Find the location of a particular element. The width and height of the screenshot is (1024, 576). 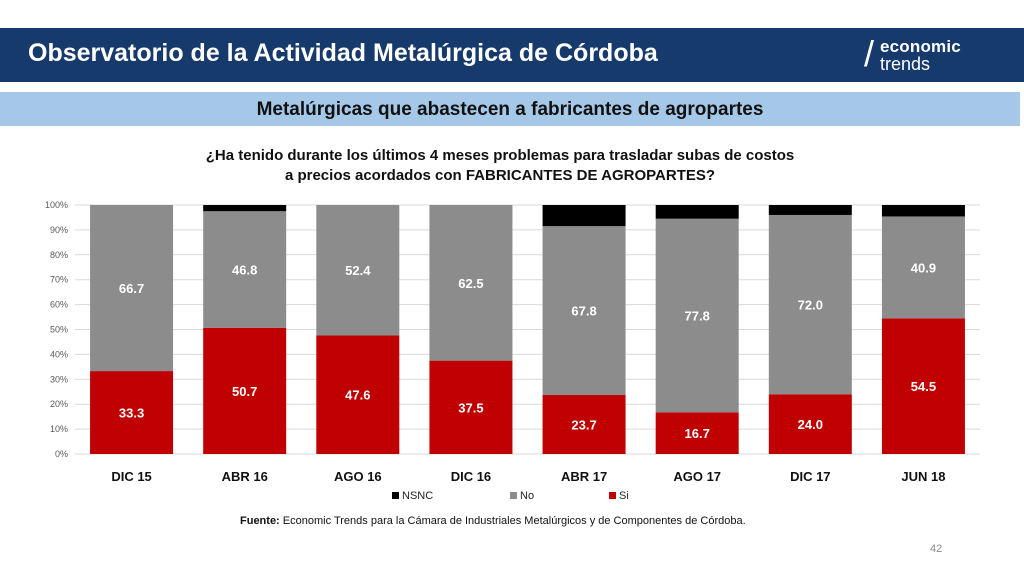

legend-label-si: Si is located at coordinates (624, 496).